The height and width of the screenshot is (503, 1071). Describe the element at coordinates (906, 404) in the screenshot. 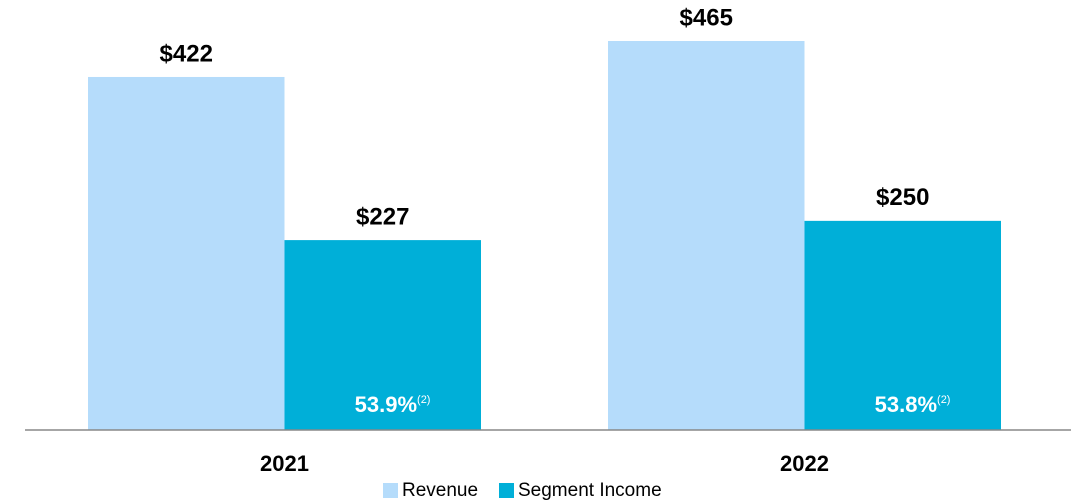

I see `annotation-text: 53.8%` at that location.